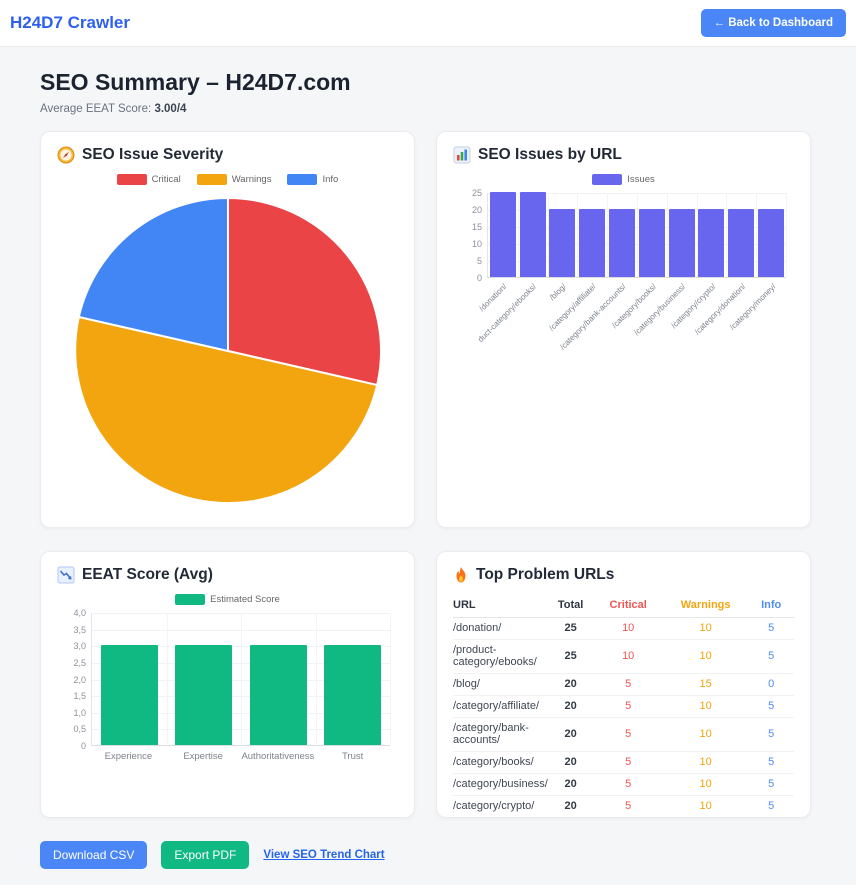  What do you see at coordinates (79, 646) in the screenshot?
I see `y-axis-tick: 3,0` at bounding box center [79, 646].